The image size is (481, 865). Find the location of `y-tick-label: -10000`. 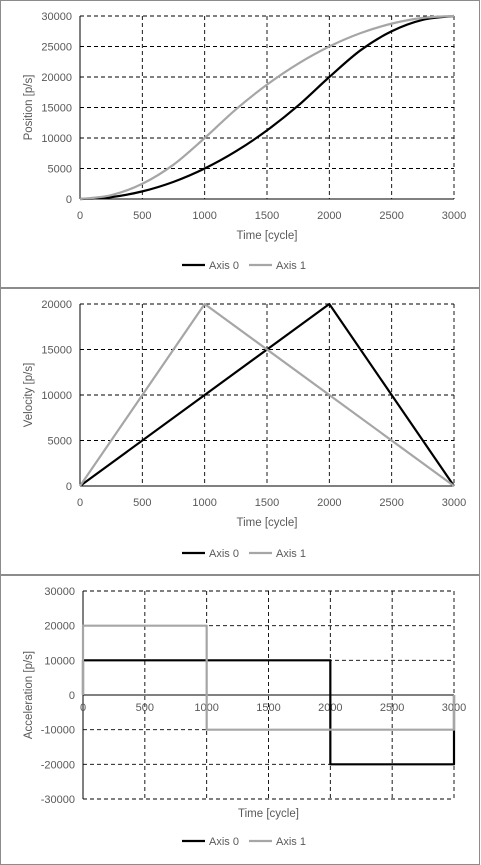

y-tick-label: -10000 is located at coordinates (58, 731).